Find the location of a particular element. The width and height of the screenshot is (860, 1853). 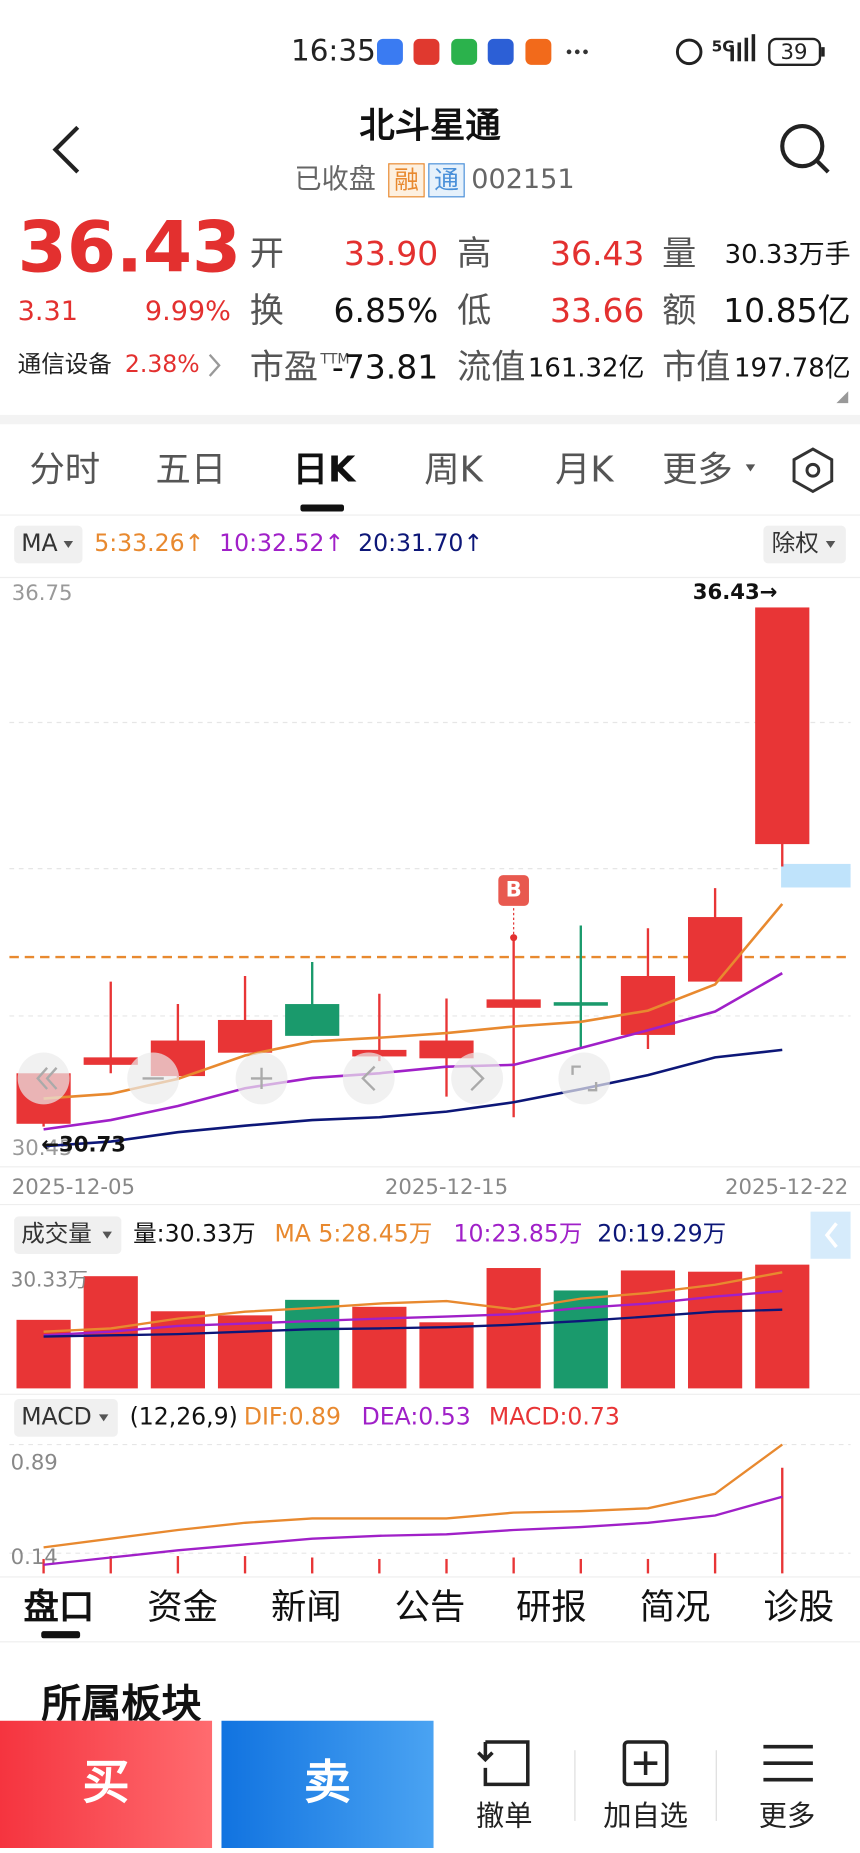

price-change: 3.31 is located at coordinates (48, 311).